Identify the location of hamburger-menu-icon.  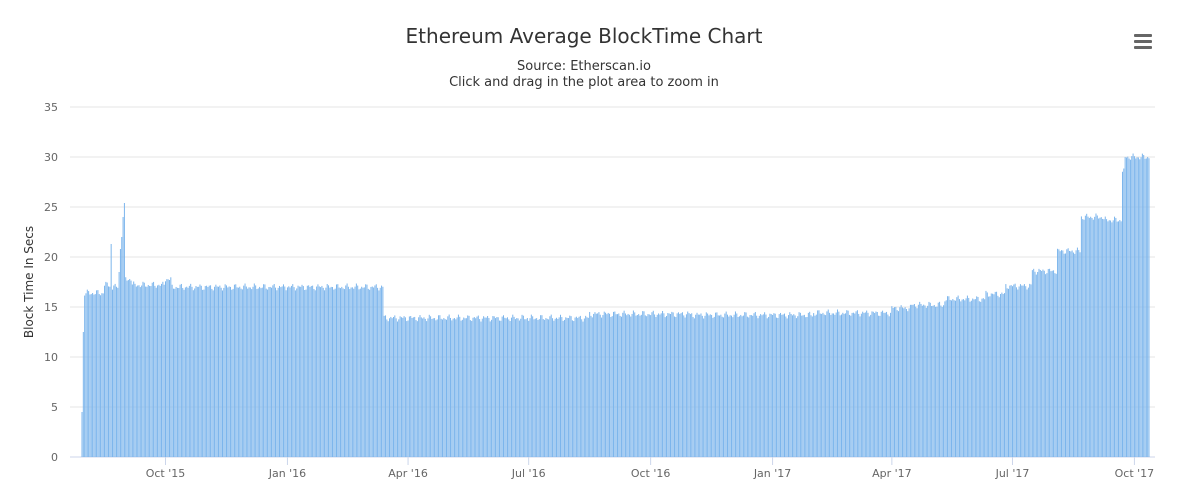
(1143, 41).